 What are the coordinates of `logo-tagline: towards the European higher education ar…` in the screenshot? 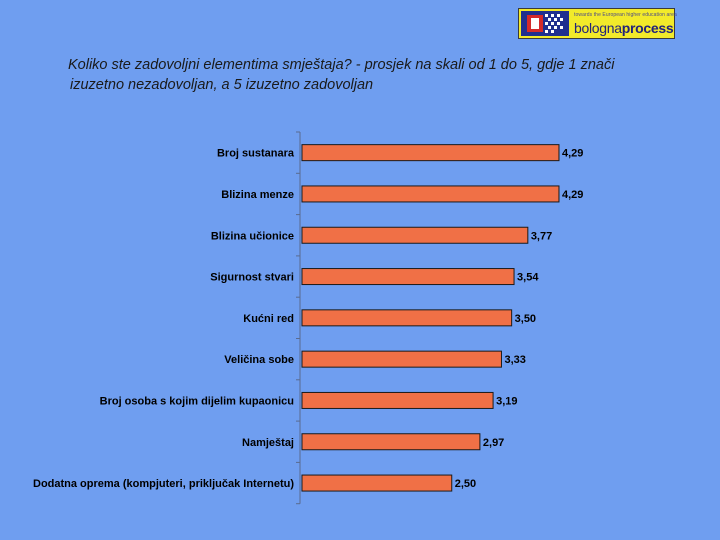 It's located at (625, 15).